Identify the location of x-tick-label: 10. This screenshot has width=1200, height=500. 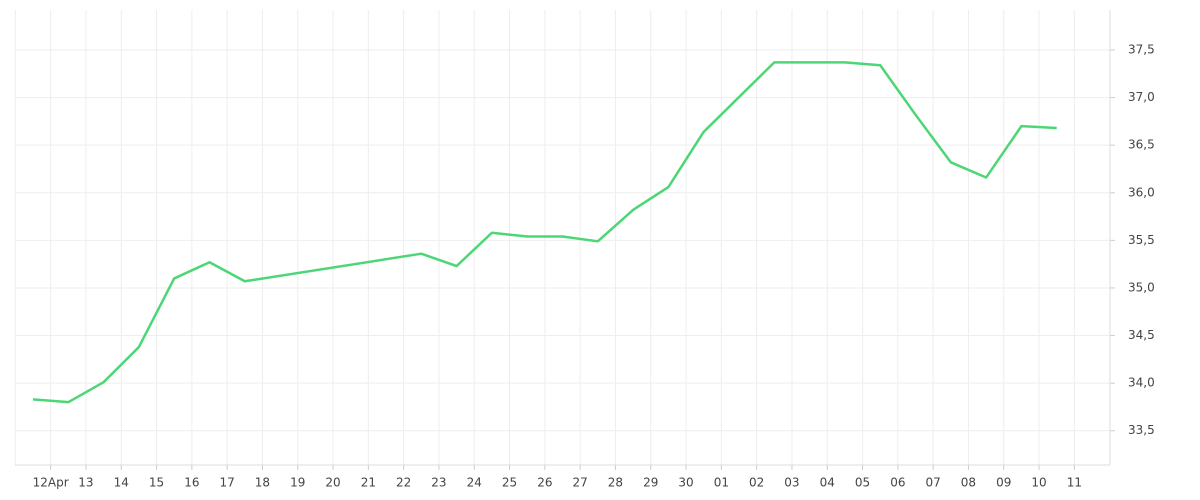
(1038, 483).